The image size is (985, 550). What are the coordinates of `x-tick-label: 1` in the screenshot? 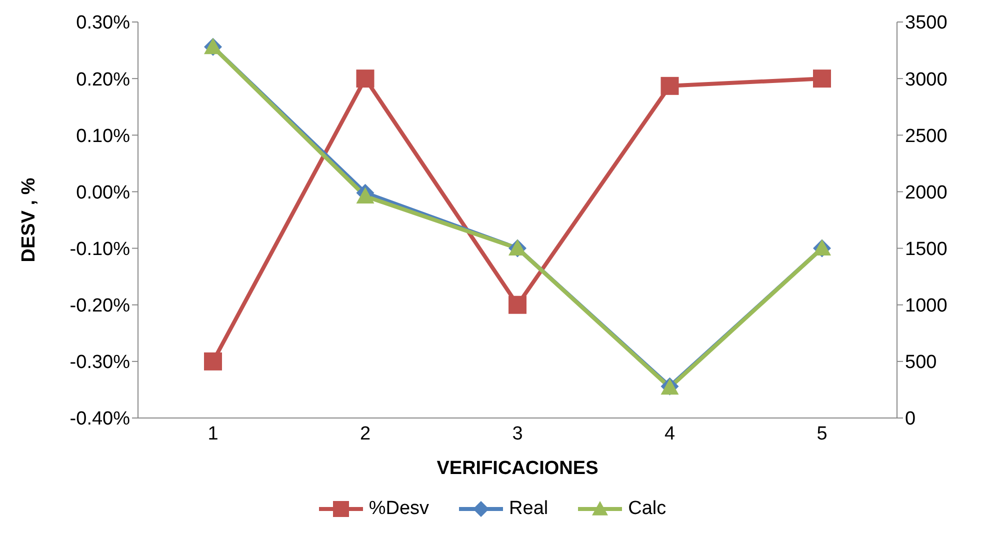 It's located at (213, 433).